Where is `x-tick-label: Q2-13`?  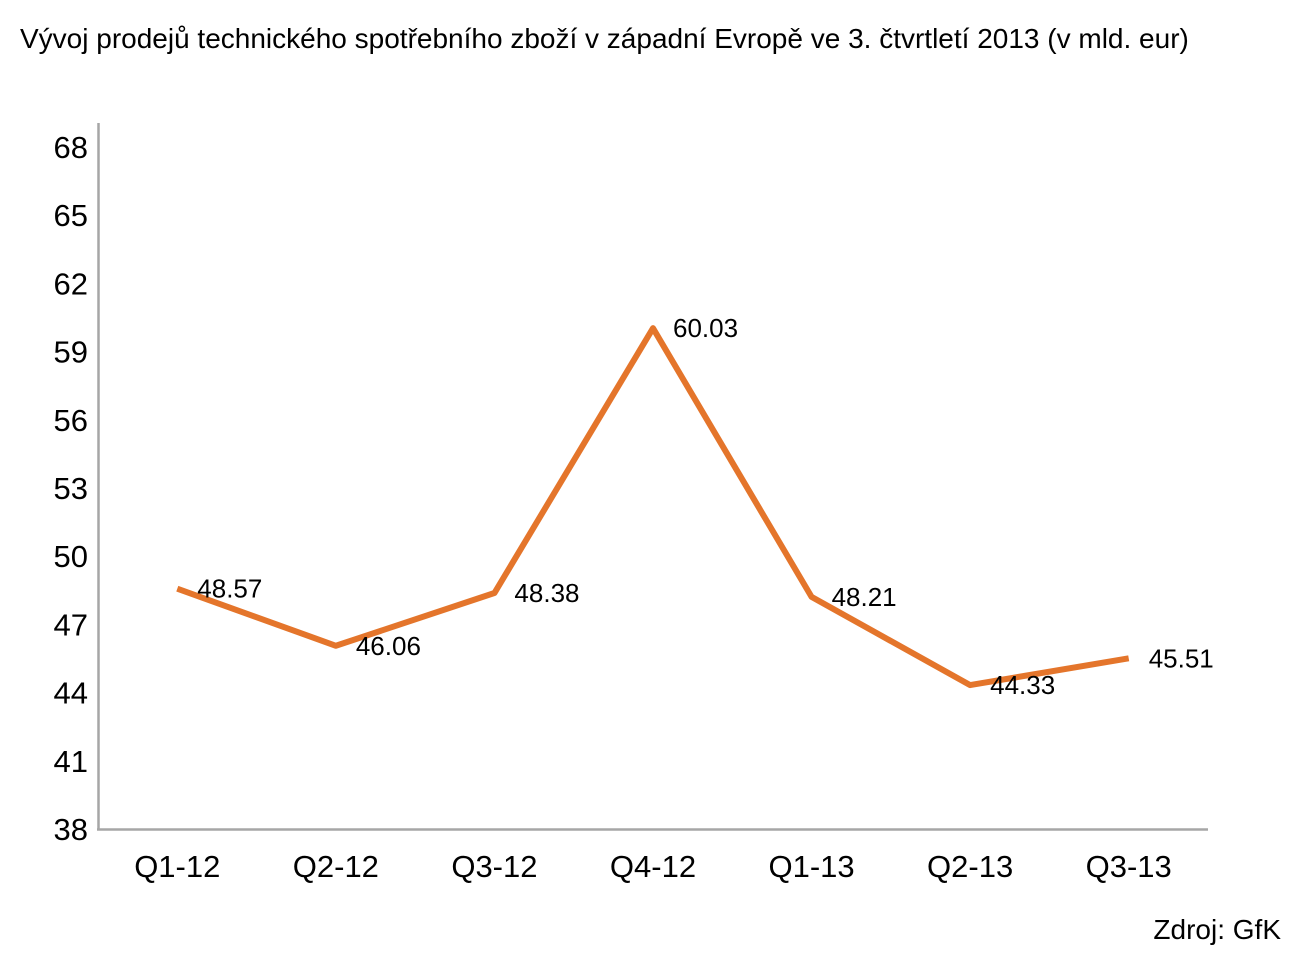 x-tick-label: Q2-13 is located at coordinates (970, 866).